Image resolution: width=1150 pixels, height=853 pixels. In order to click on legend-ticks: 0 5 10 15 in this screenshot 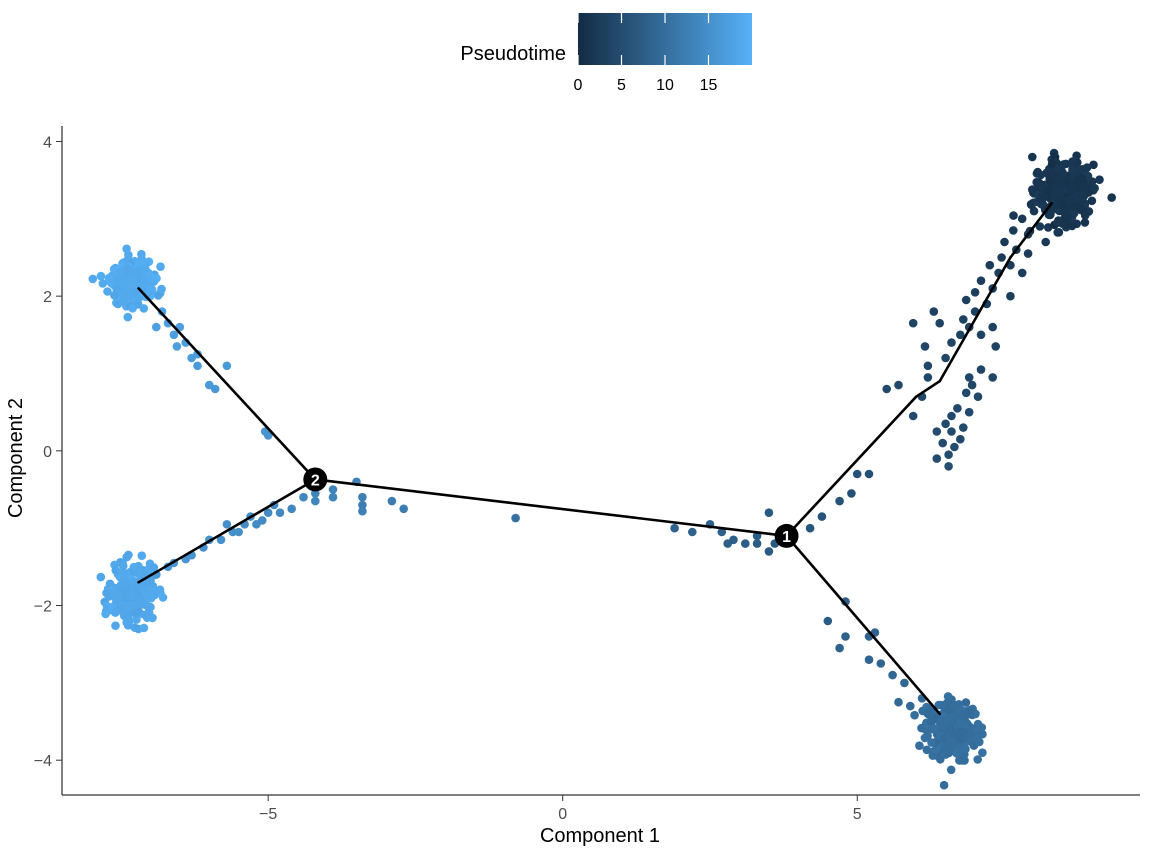, I will do `click(646, 53)`.